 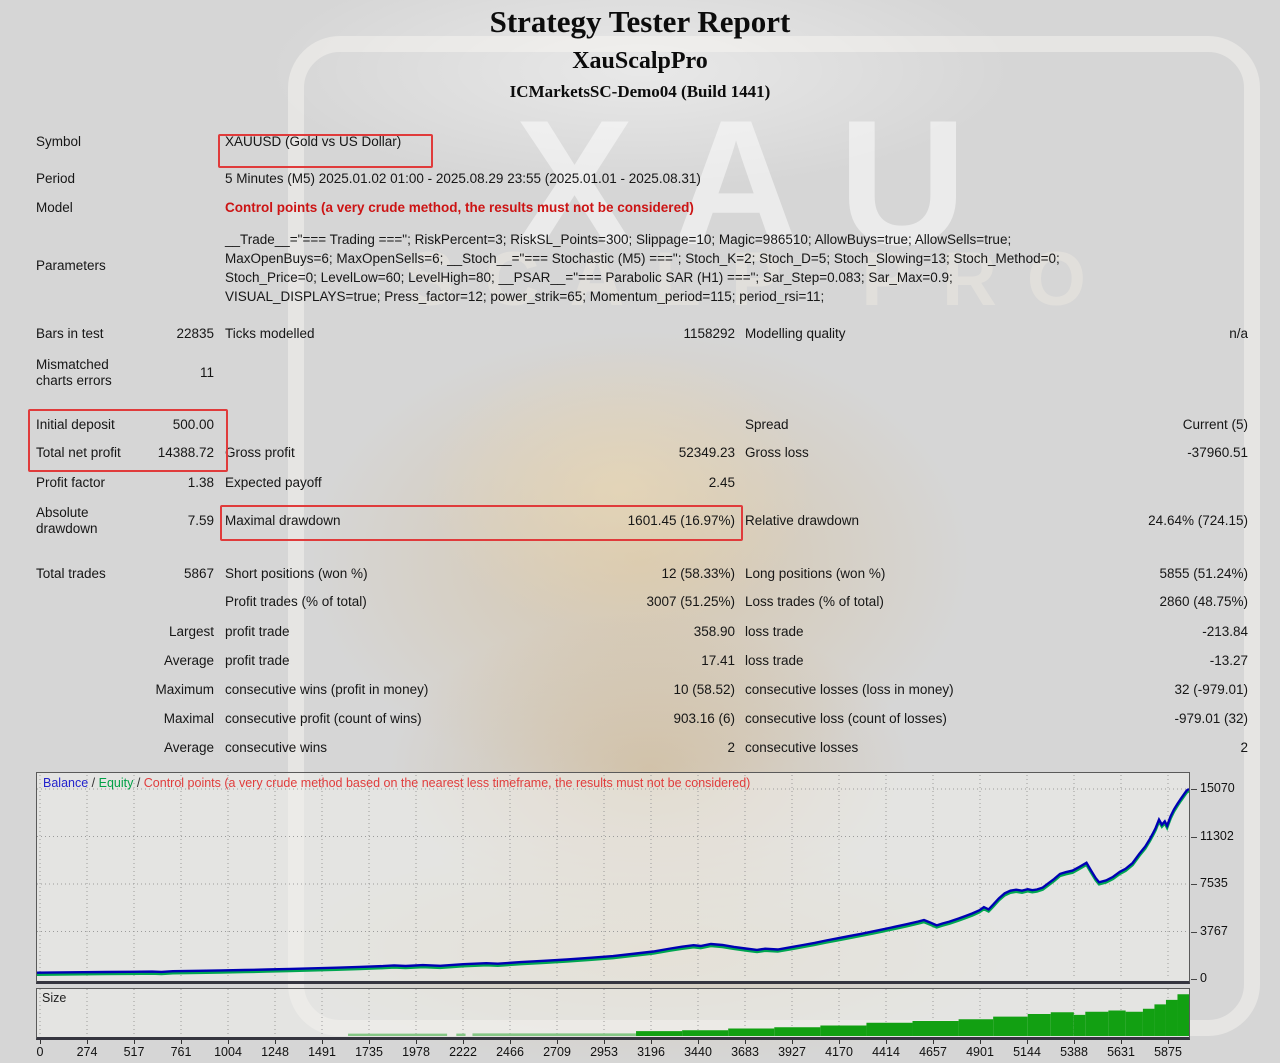 I want to click on average-loss-value: -13.27, so click(x=1228, y=660).